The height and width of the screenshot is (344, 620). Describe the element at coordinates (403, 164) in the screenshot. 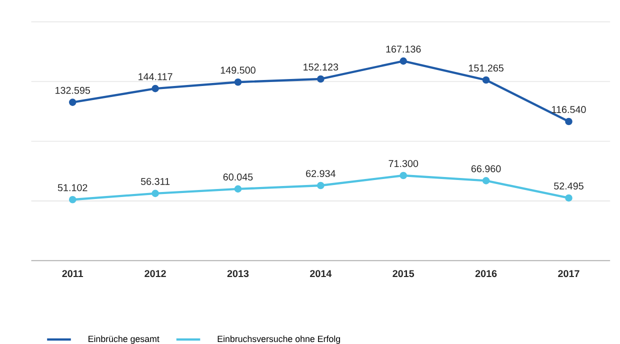

I see `data-label: 71.300` at that location.